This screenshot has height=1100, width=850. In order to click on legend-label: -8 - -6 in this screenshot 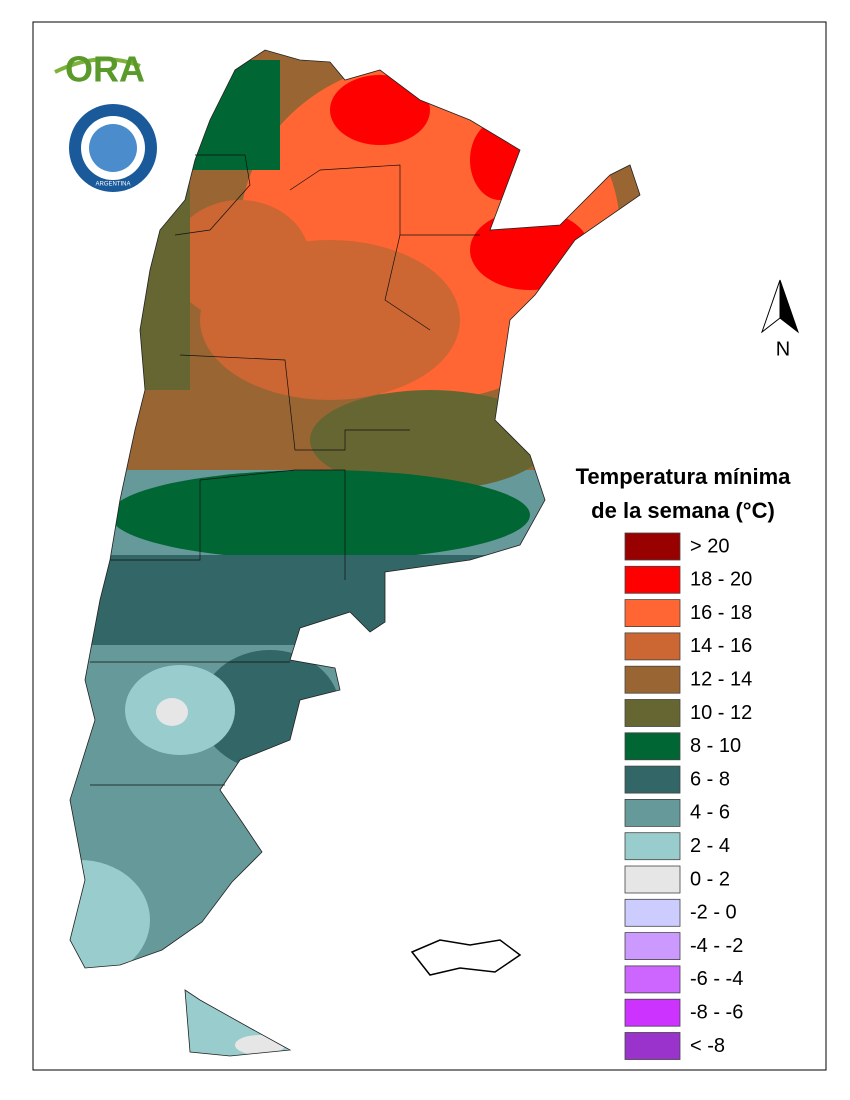, I will do `click(716, 1012)`.